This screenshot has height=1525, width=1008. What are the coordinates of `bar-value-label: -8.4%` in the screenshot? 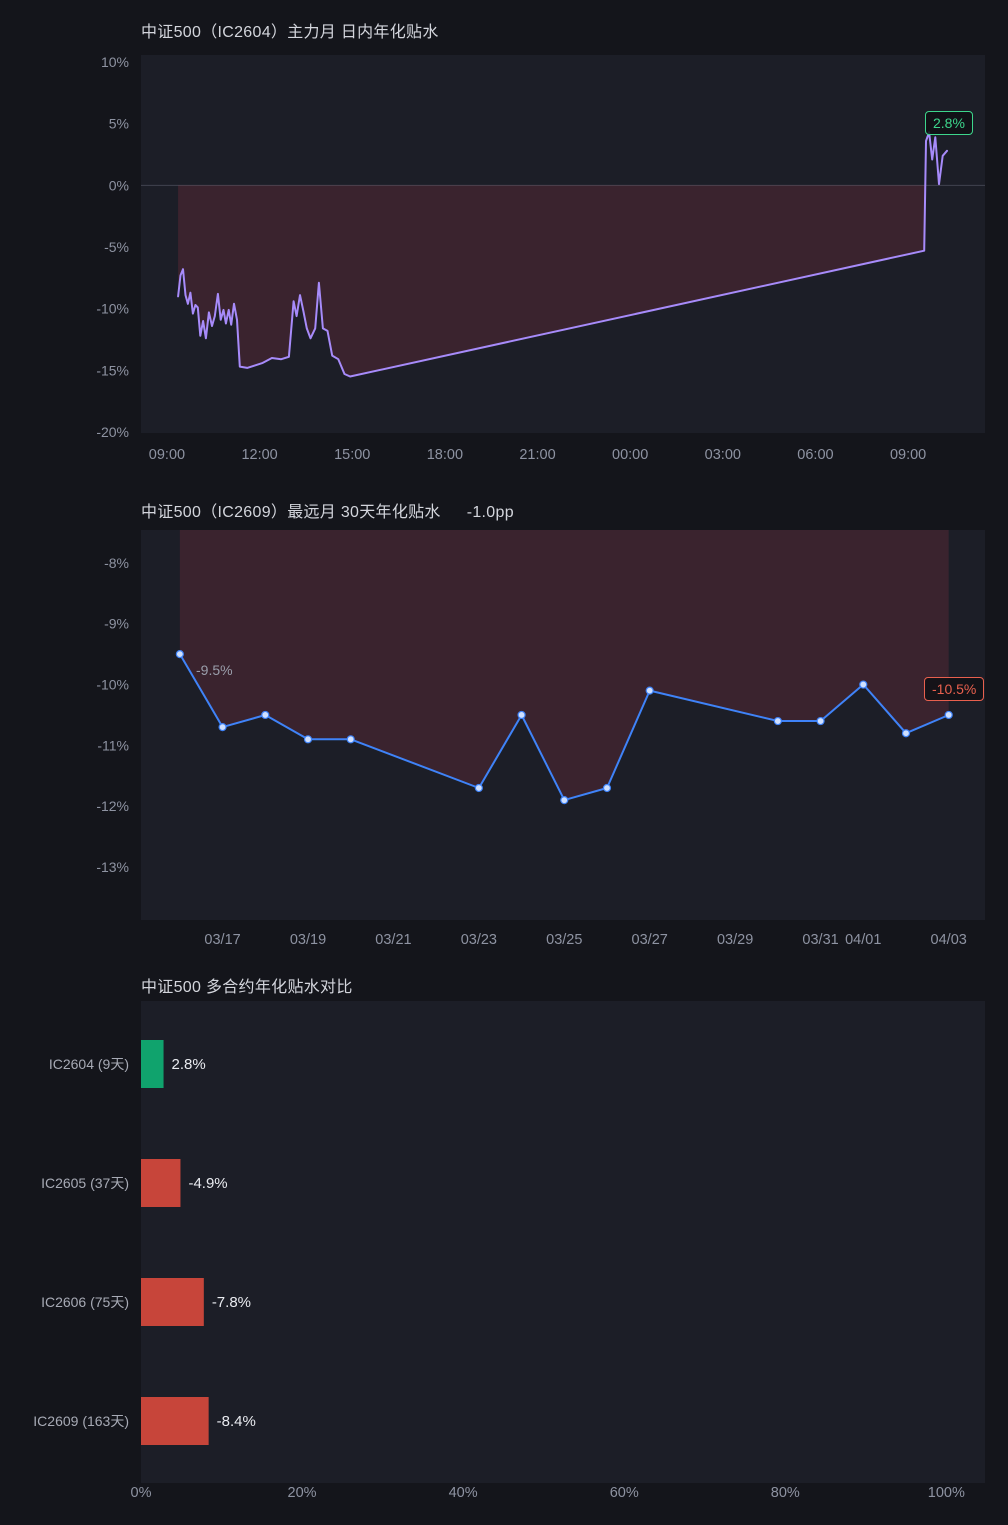 It's located at (236, 1421).